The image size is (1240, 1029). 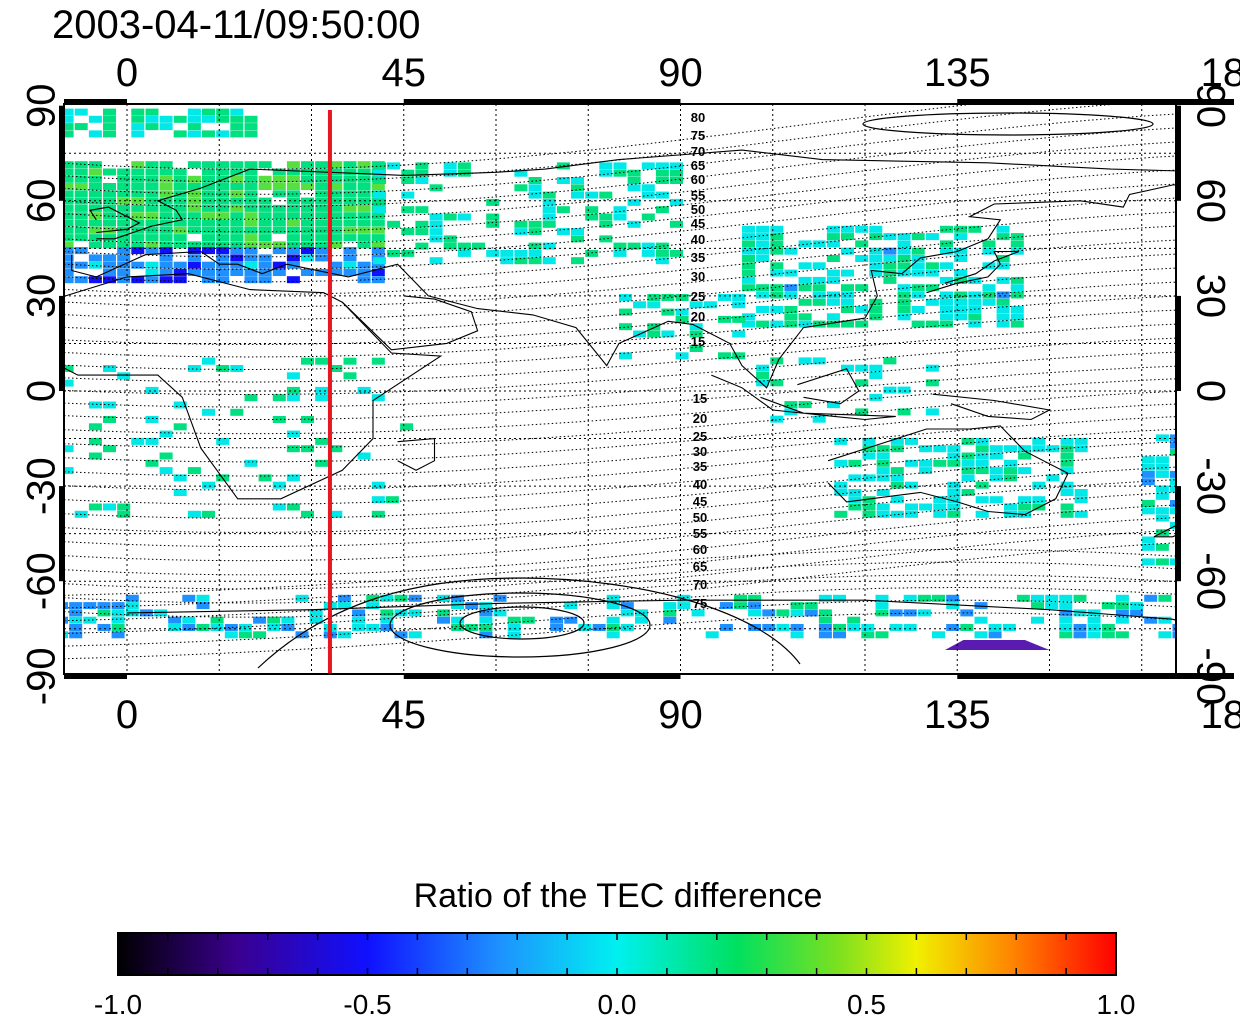 What do you see at coordinates (42, 391) in the screenshot?
I see `left-lat-tick-label: 0` at bounding box center [42, 391].